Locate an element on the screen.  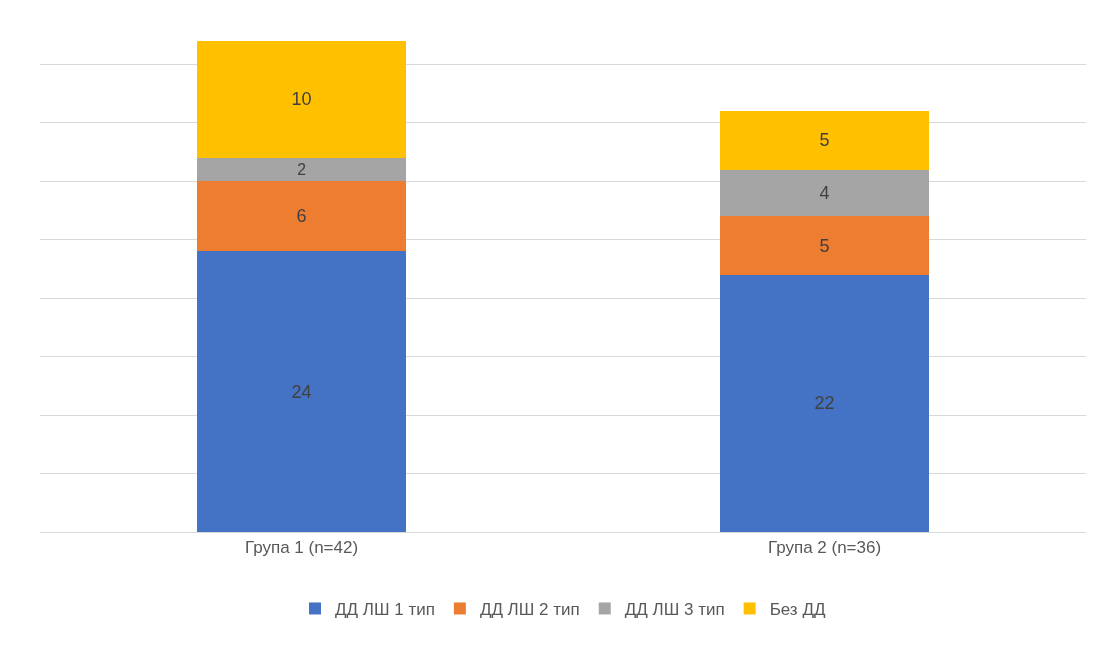
legend-label: Без ДД is located at coordinates (797, 610).